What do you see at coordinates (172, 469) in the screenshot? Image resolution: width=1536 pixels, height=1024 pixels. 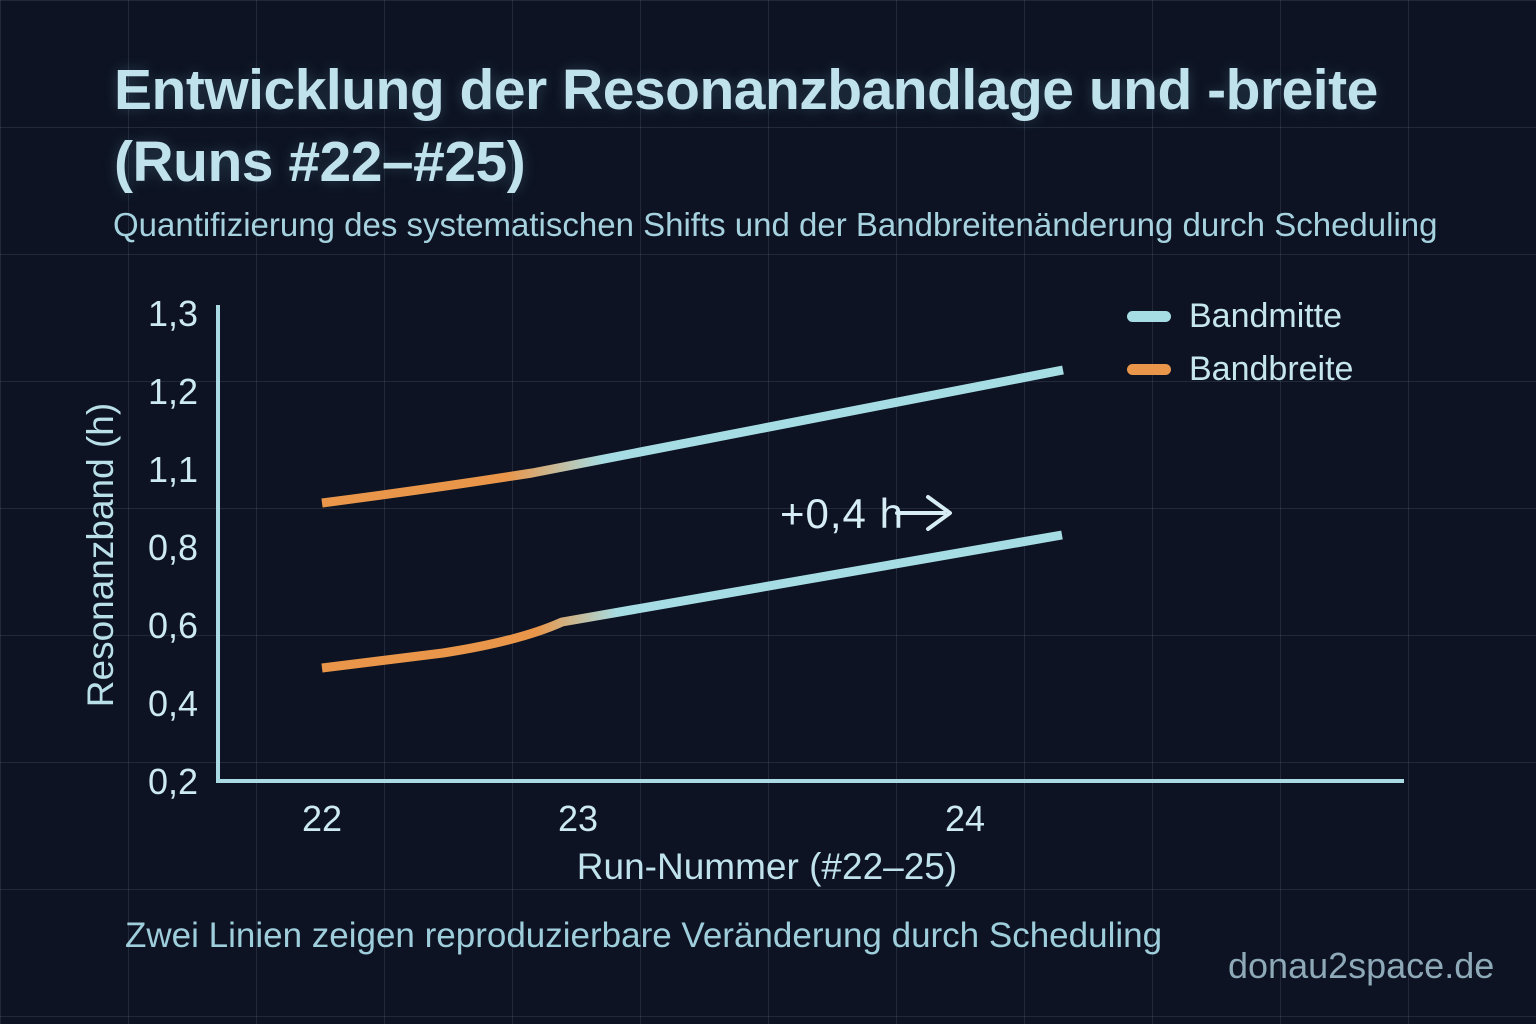 I see `y-tick-label: 1,1` at bounding box center [172, 469].